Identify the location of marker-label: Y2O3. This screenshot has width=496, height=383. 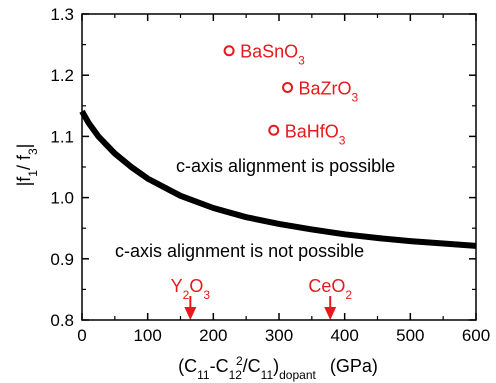
(191, 289).